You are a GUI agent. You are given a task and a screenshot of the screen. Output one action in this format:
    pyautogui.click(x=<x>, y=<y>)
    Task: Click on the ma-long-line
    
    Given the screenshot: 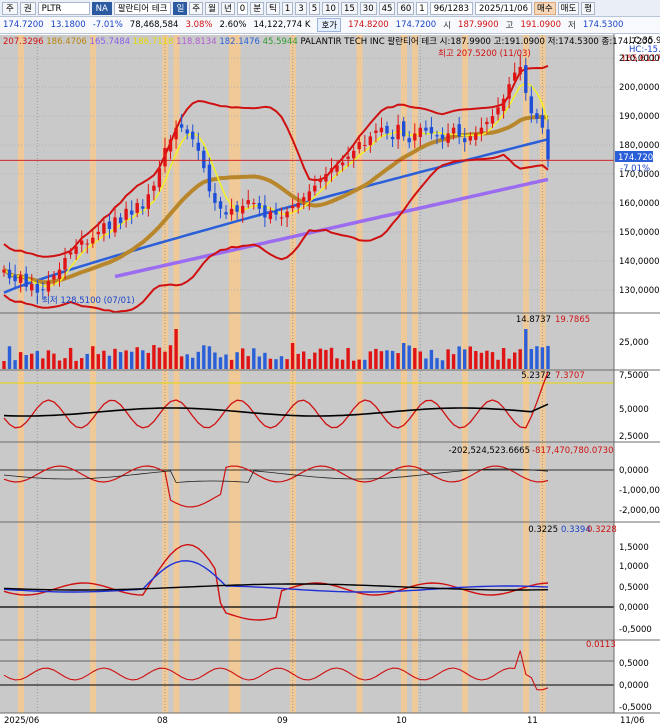 What is the action you would take?
    pyautogui.click(x=331, y=228)
    